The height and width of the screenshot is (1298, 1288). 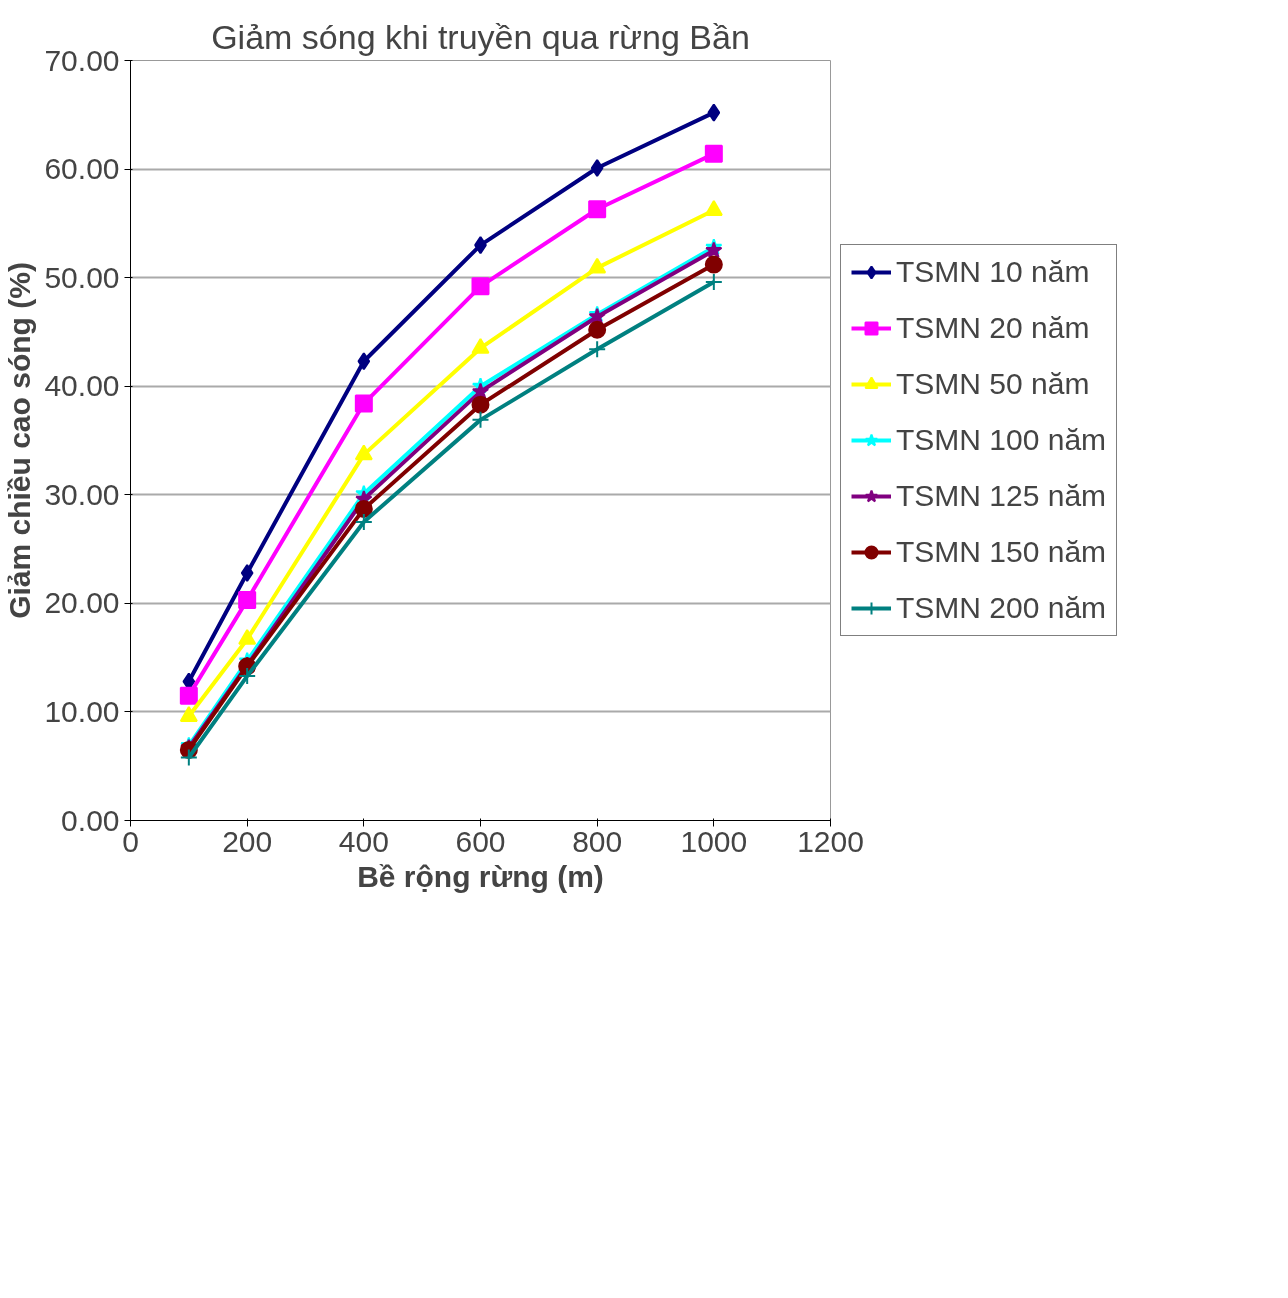 What do you see at coordinates (82, 277) in the screenshot?
I see `y-tick-label: 50.00` at bounding box center [82, 277].